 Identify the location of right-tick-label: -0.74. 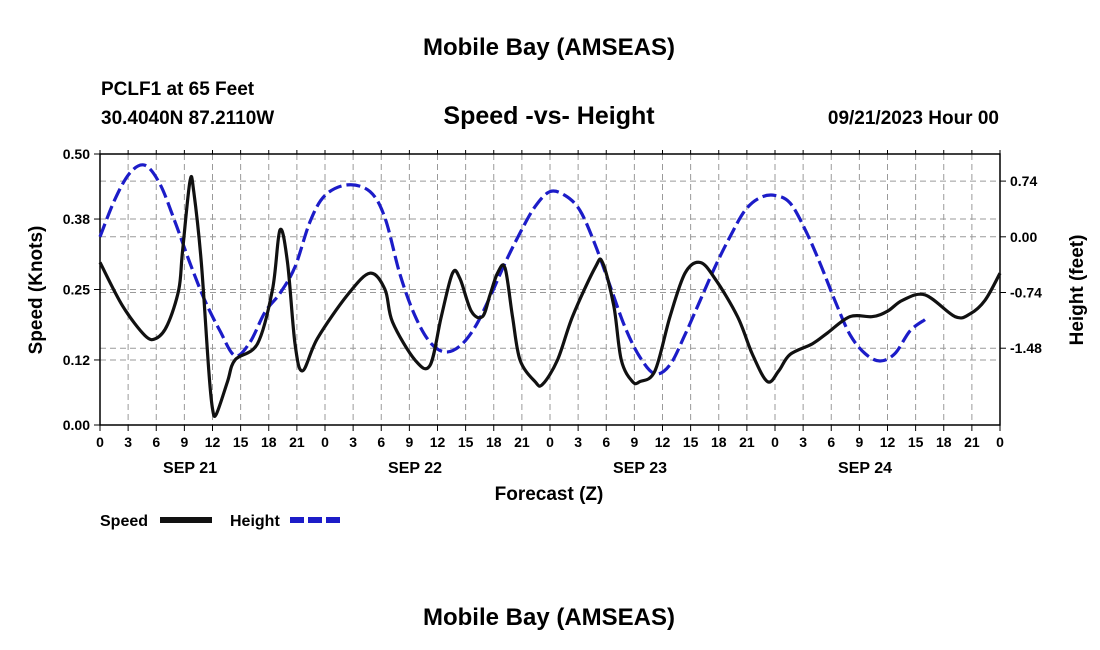
(1026, 293).